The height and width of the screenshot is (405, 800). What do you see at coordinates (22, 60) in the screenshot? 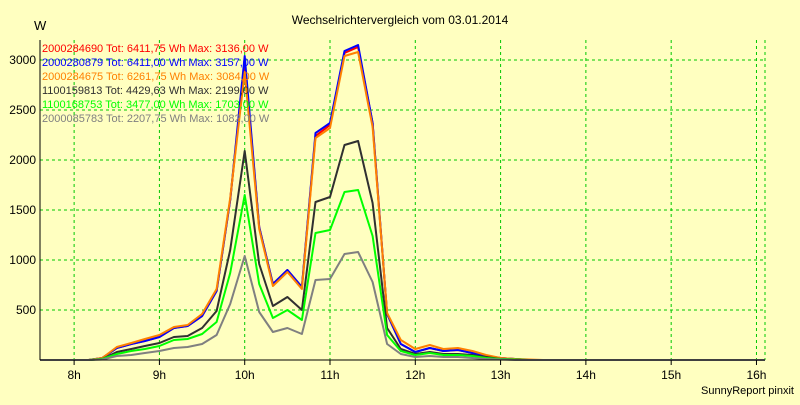
I see `y-tick-label: 3000` at bounding box center [22, 60].